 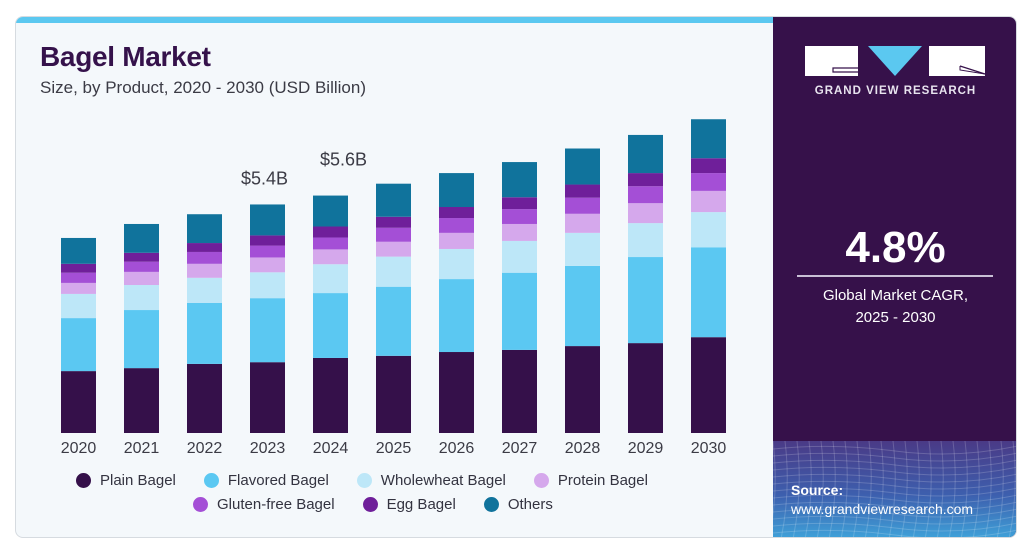 I want to click on chart-title: Bagel Market, so click(x=125, y=56).